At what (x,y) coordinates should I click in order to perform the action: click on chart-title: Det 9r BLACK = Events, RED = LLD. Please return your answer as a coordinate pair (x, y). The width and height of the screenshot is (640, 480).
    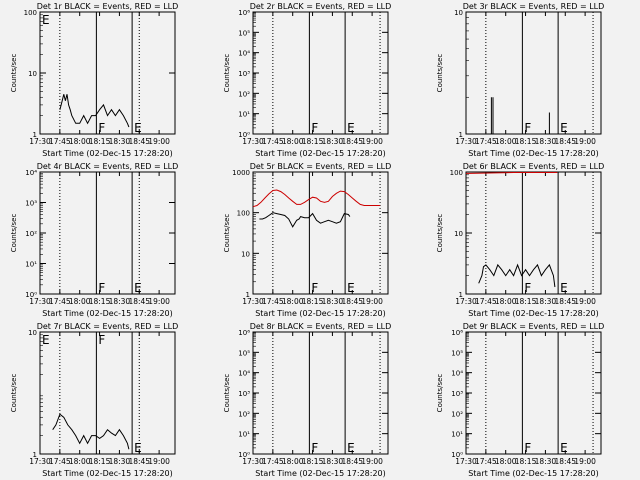
    Looking at the image, I should click on (534, 326).